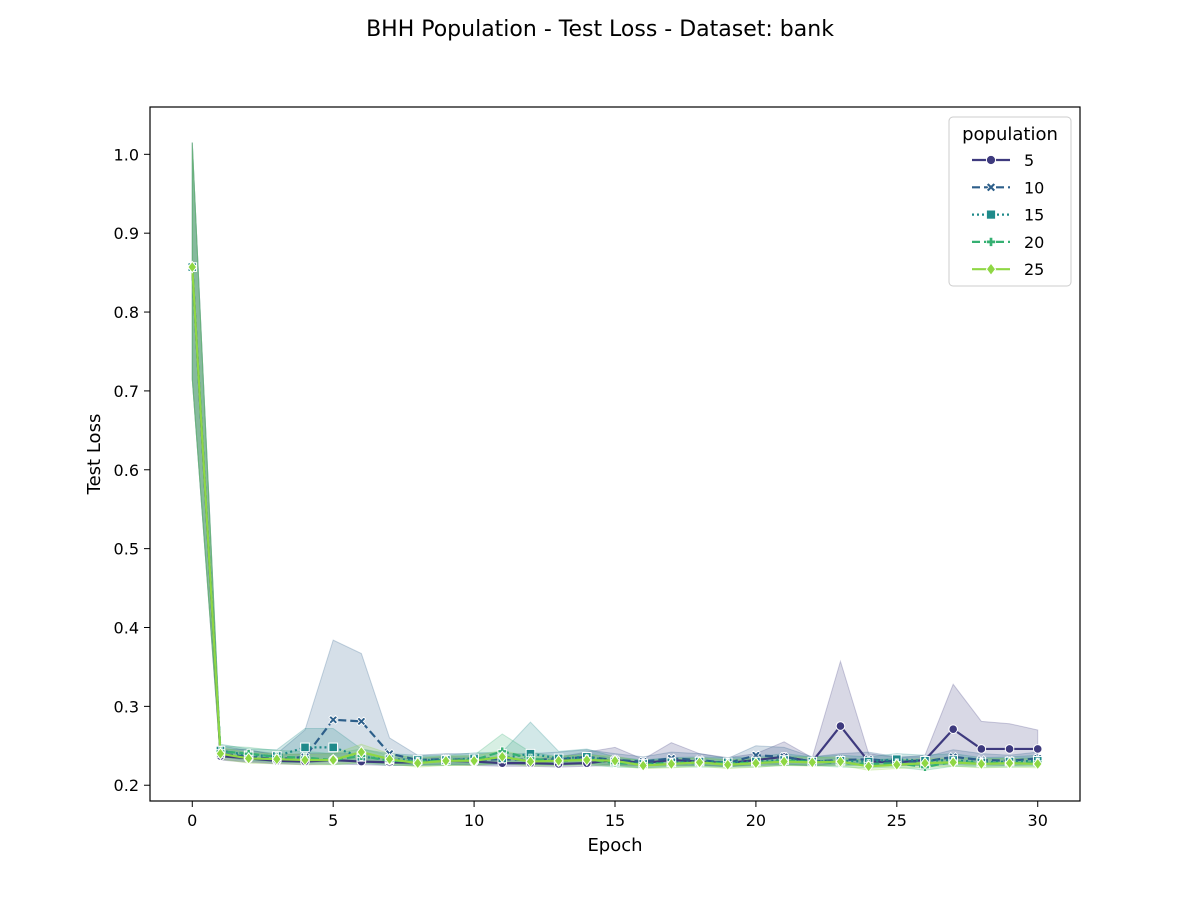  I want to click on x-axis: 0 5 10 15 20 25 30, so click(617, 815).